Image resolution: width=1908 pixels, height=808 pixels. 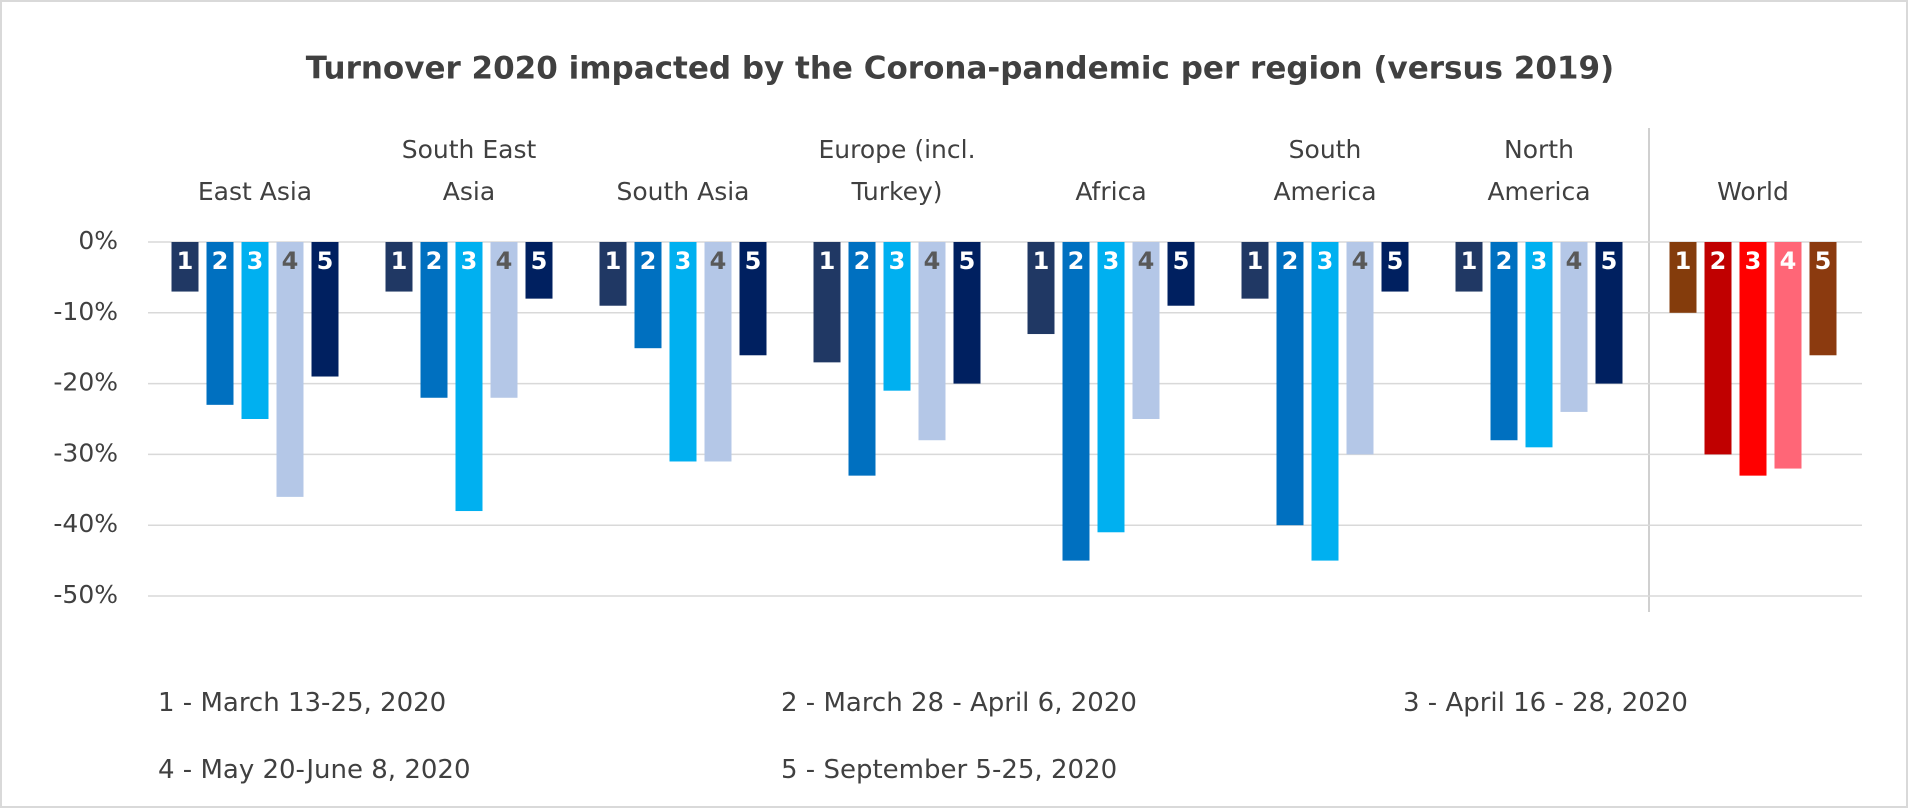 What do you see at coordinates (1753, 191) in the screenshot?
I see `category-label: World` at bounding box center [1753, 191].